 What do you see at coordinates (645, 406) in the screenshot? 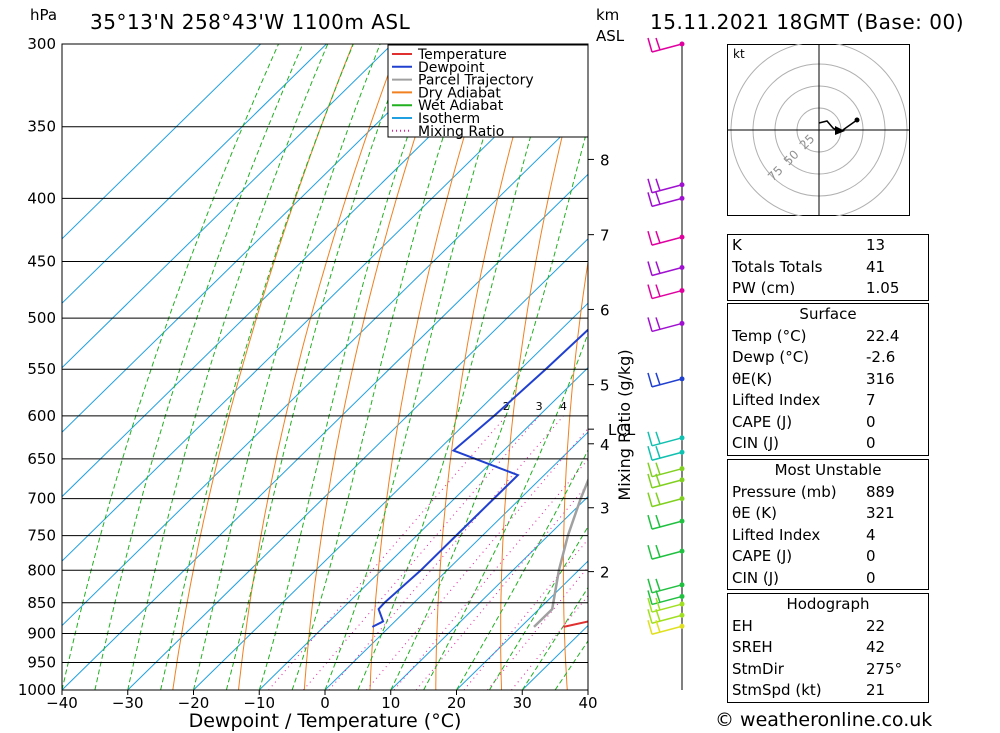
I see `mixing-ratio-label: 10` at bounding box center [645, 406].